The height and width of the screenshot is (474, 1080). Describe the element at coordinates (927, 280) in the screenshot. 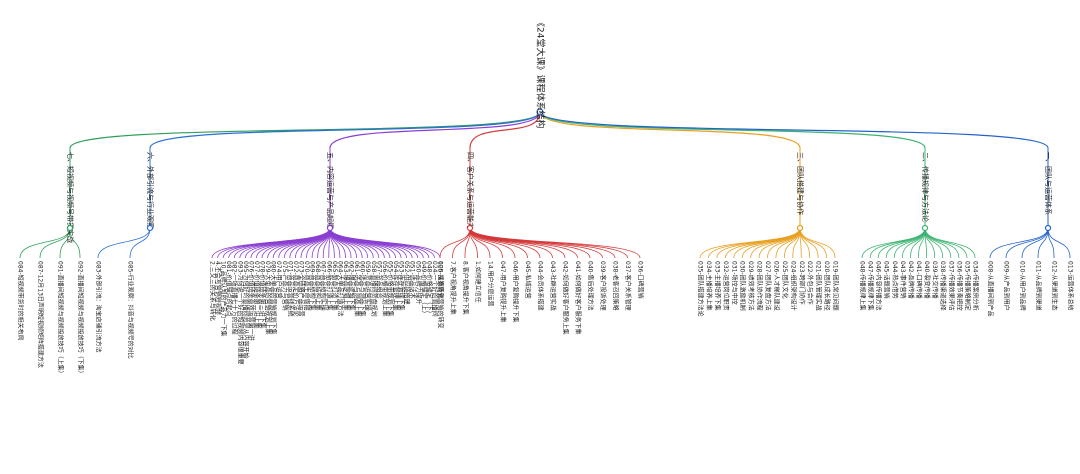

I see `leaf-label: 040-裂变传播` at that location.